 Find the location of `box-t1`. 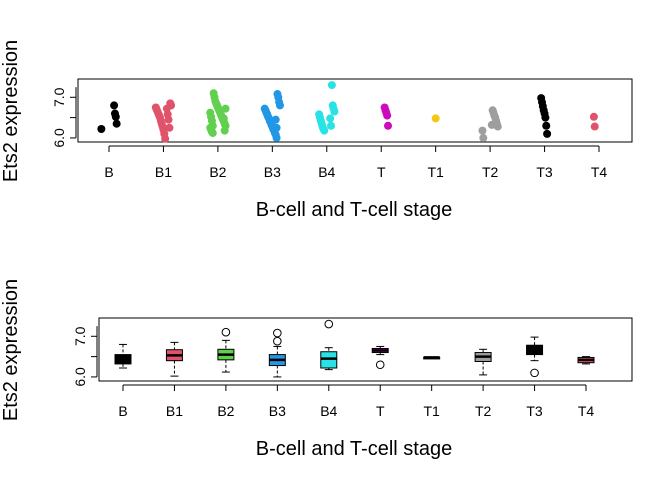

box-t1 is located at coordinates (432, 358).